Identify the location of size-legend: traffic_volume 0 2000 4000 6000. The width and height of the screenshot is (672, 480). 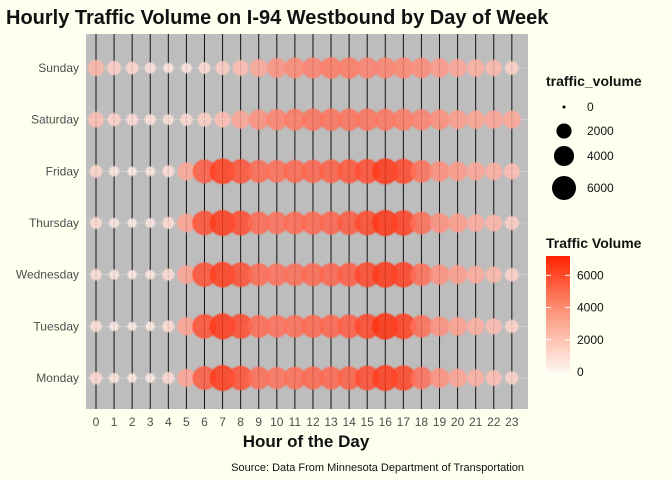
(594, 136).